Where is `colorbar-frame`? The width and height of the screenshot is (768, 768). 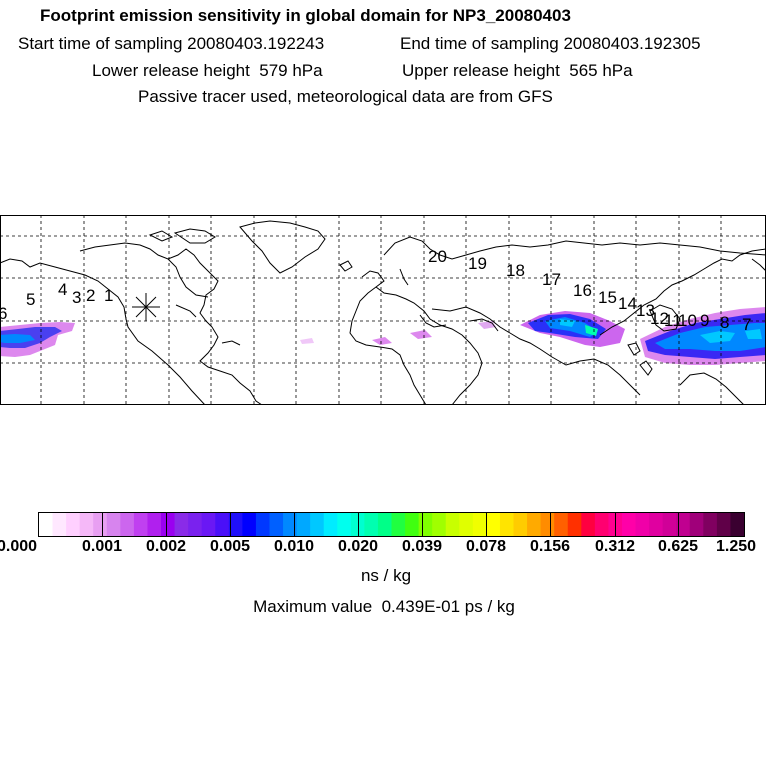 colorbar-frame is located at coordinates (391, 524).